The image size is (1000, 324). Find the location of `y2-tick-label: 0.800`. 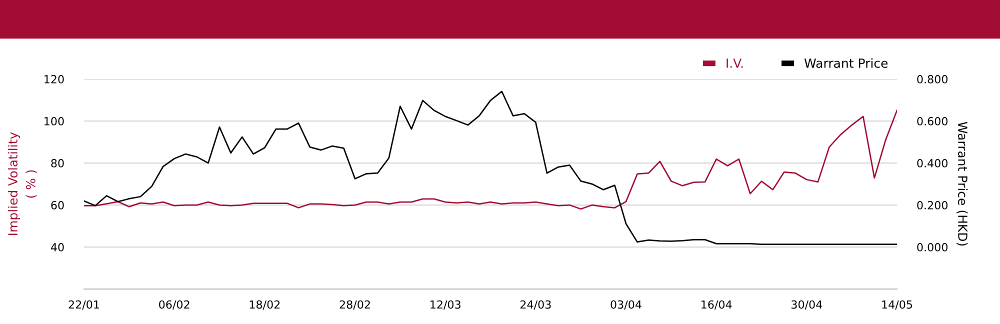

y2-tick-label: 0.800 is located at coordinates (932, 79).